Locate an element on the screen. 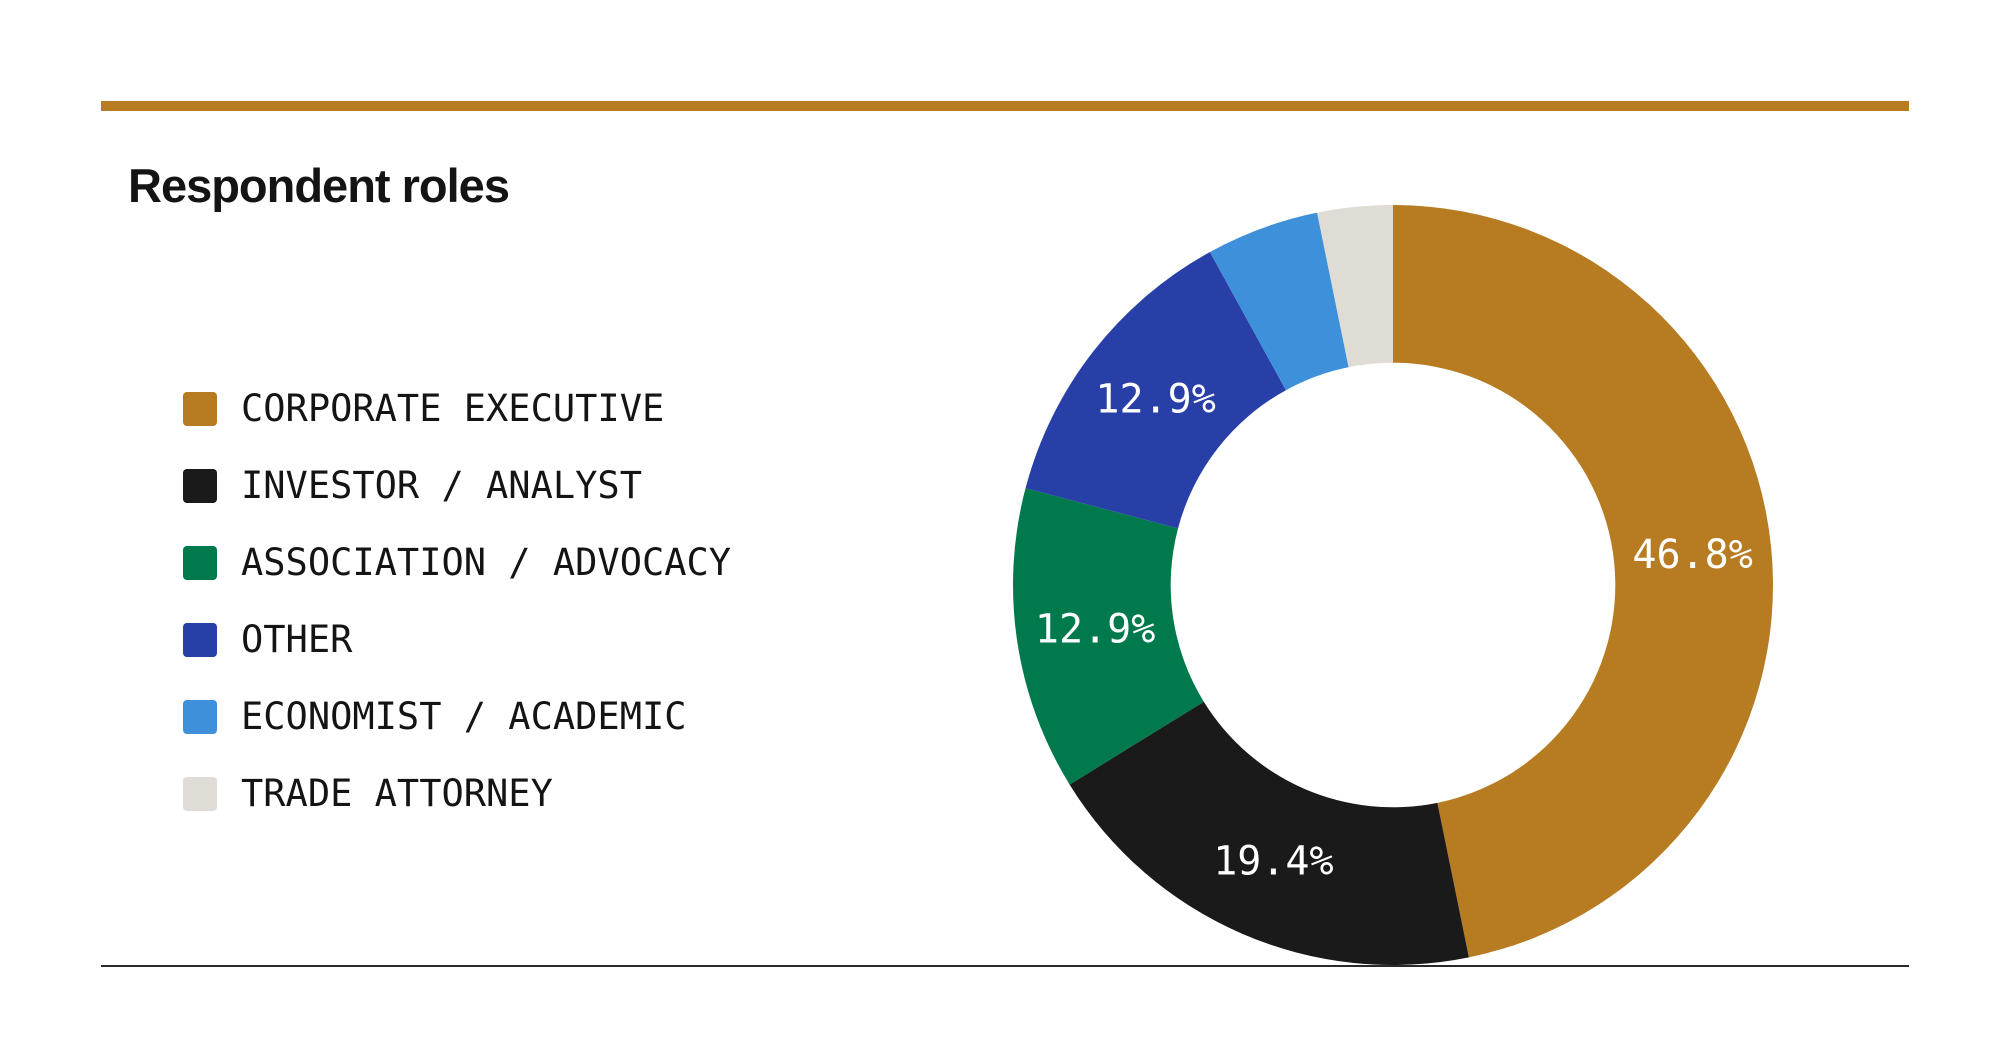  legend-item: ASSOCIATION / ADVOCACY is located at coordinates (457, 562).